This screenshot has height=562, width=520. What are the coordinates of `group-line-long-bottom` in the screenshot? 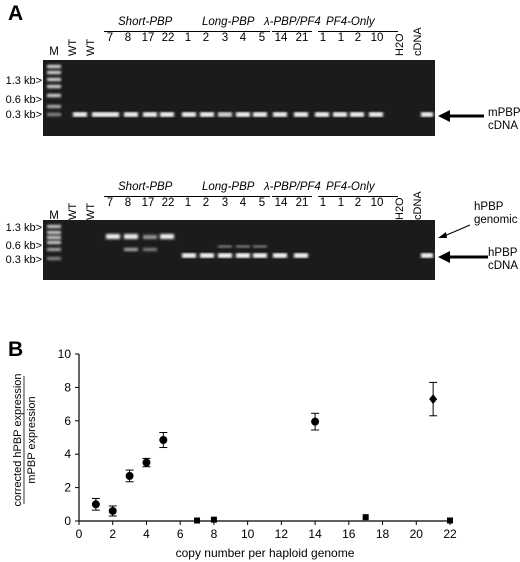 It's located at (225, 196).